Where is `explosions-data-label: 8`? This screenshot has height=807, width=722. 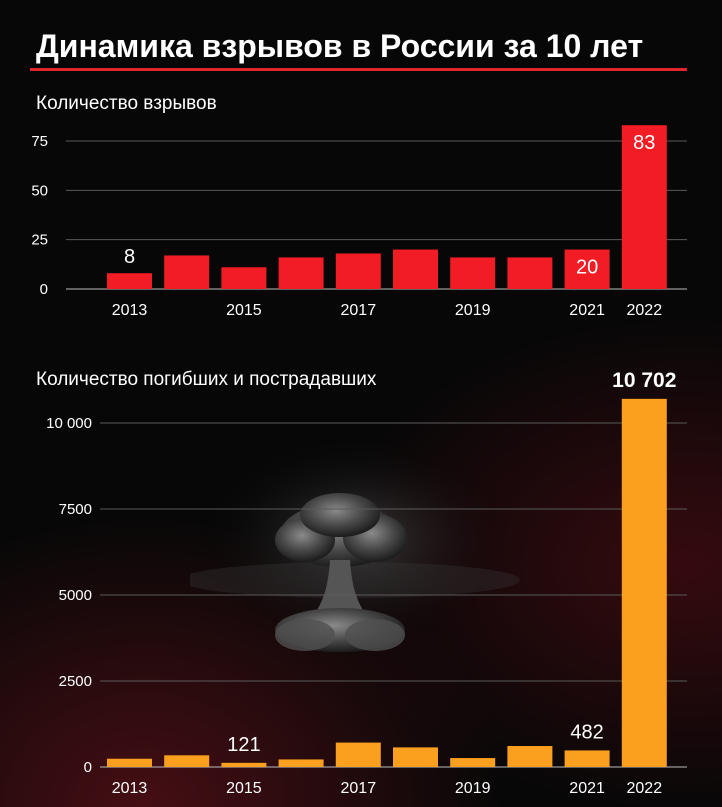 explosions-data-label: 8 is located at coordinates (129, 257).